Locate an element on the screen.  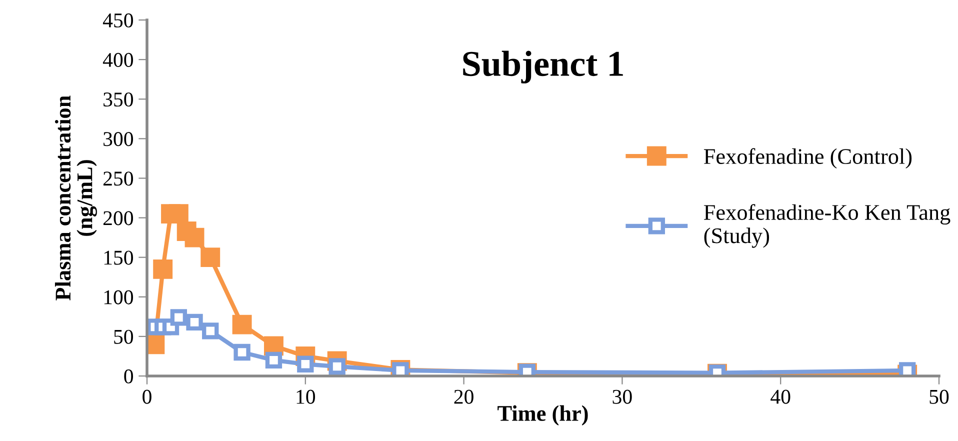
y-tick-label: 350 is located at coordinates (119, 99).